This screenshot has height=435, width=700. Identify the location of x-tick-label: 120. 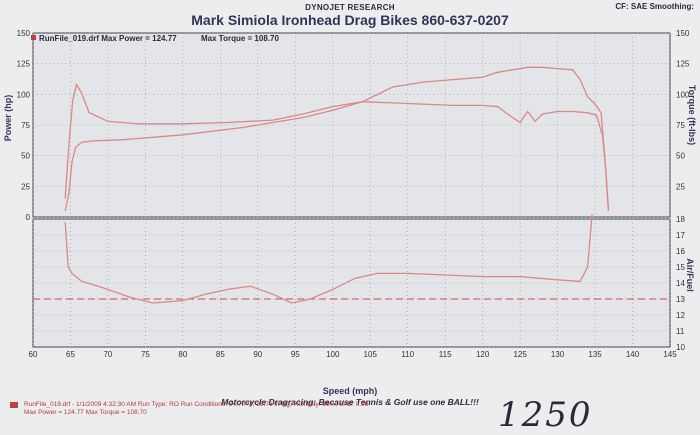
(483, 354).